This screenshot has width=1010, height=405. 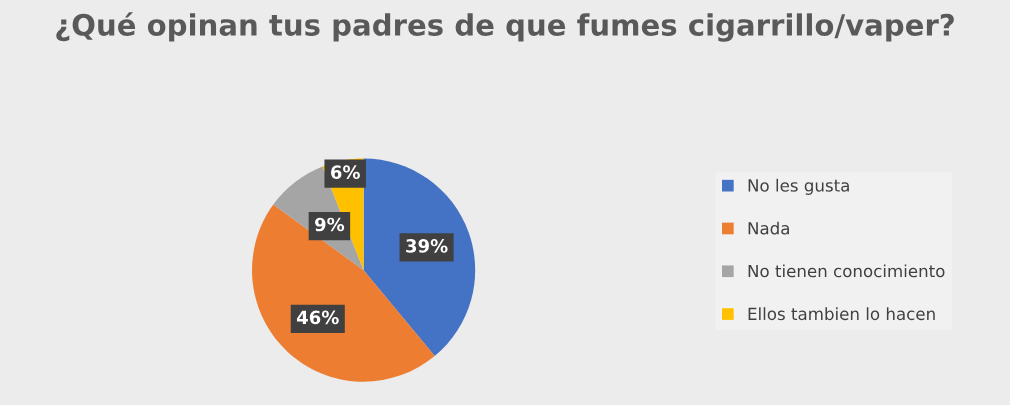 I want to click on data-label: 6%, so click(x=345, y=172).